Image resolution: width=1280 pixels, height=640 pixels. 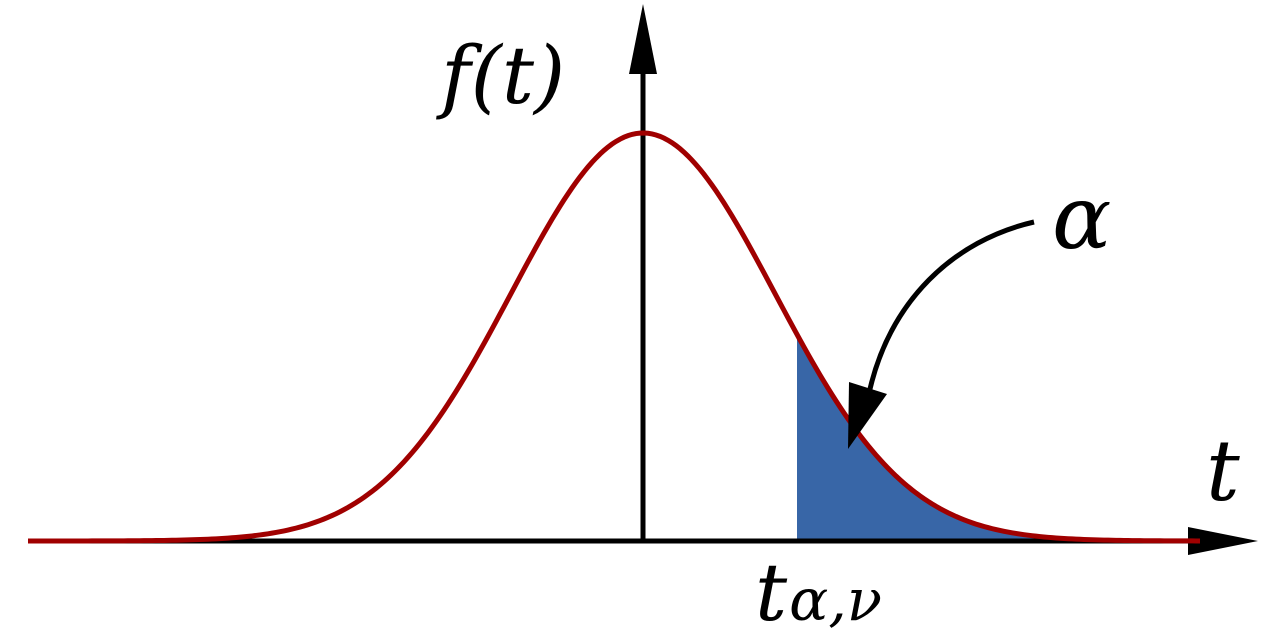 I want to click on alpha-pointer-arrow, so click(x=950, y=309).